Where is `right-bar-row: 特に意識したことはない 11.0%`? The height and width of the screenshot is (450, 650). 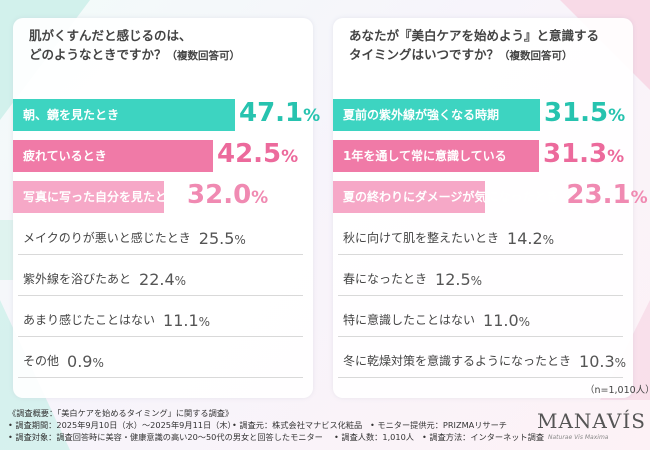
right-bar-row: 特に意識したことはない 11.0% is located at coordinates (483, 318).